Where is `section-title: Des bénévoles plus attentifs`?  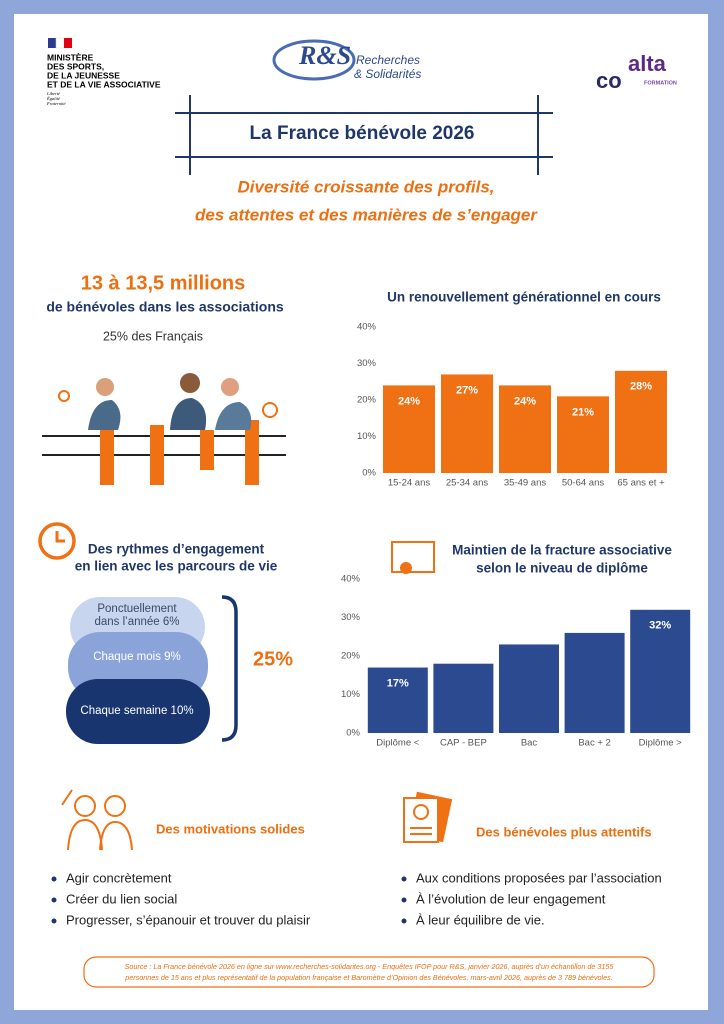 section-title: Des bénévoles plus attentifs is located at coordinates (564, 831).